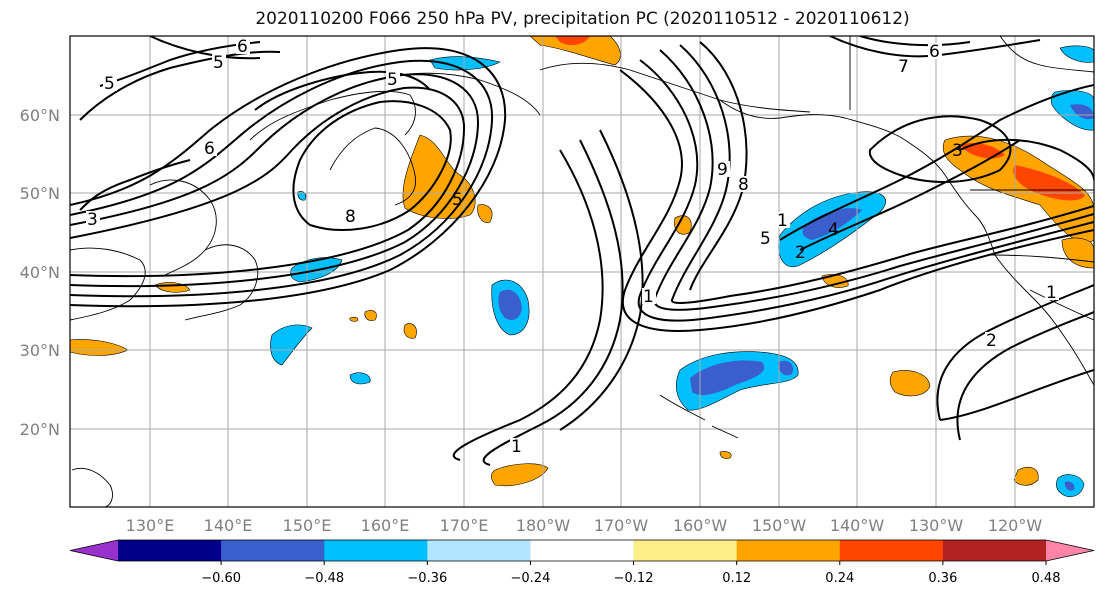  Describe the element at coordinates (936, 525) in the screenshot. I see `lon-label: 130°W` at that location.